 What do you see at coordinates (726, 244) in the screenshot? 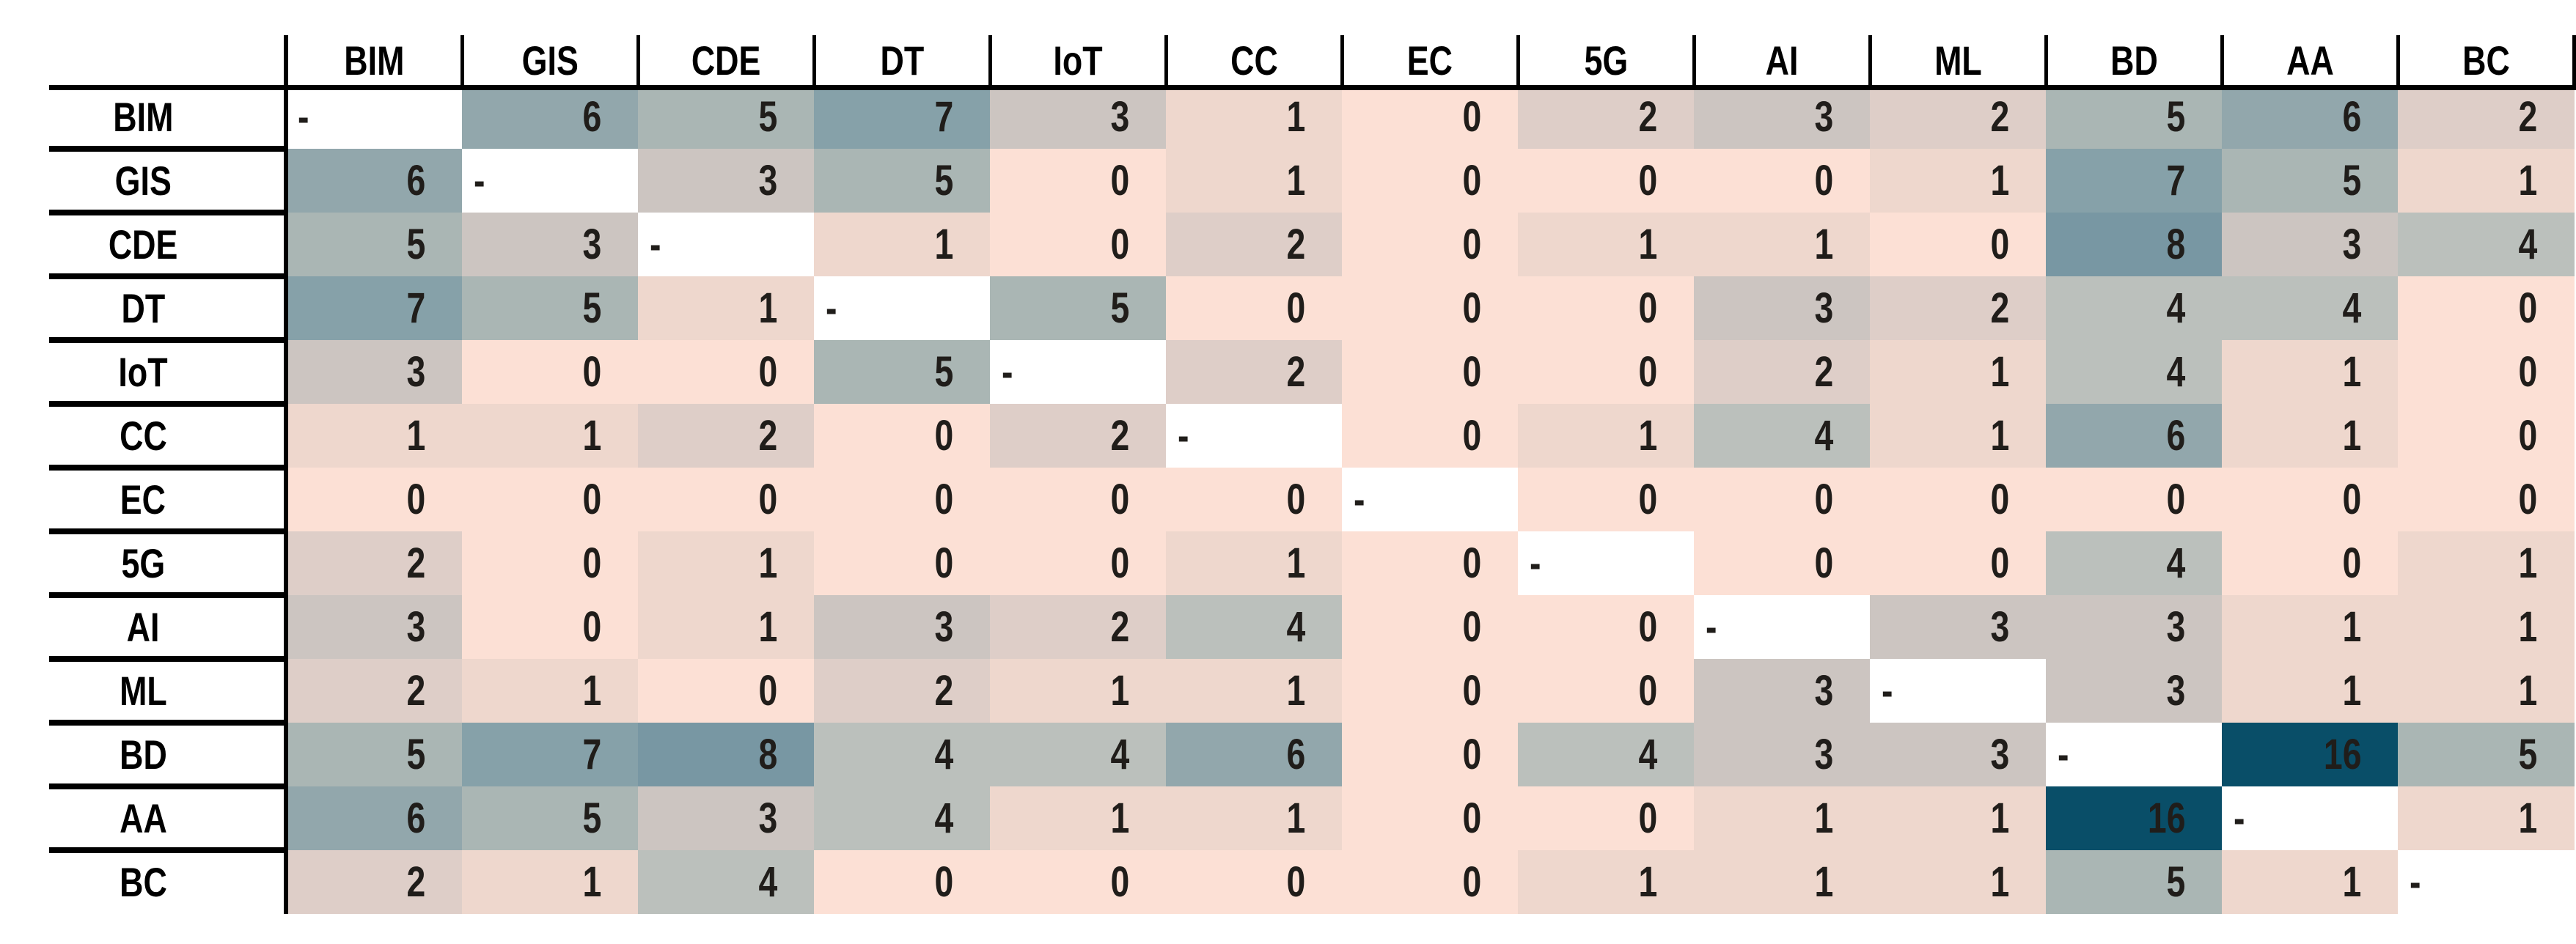
I see `diagonal-cell-CDE: -` at bounding box center [726, 244].